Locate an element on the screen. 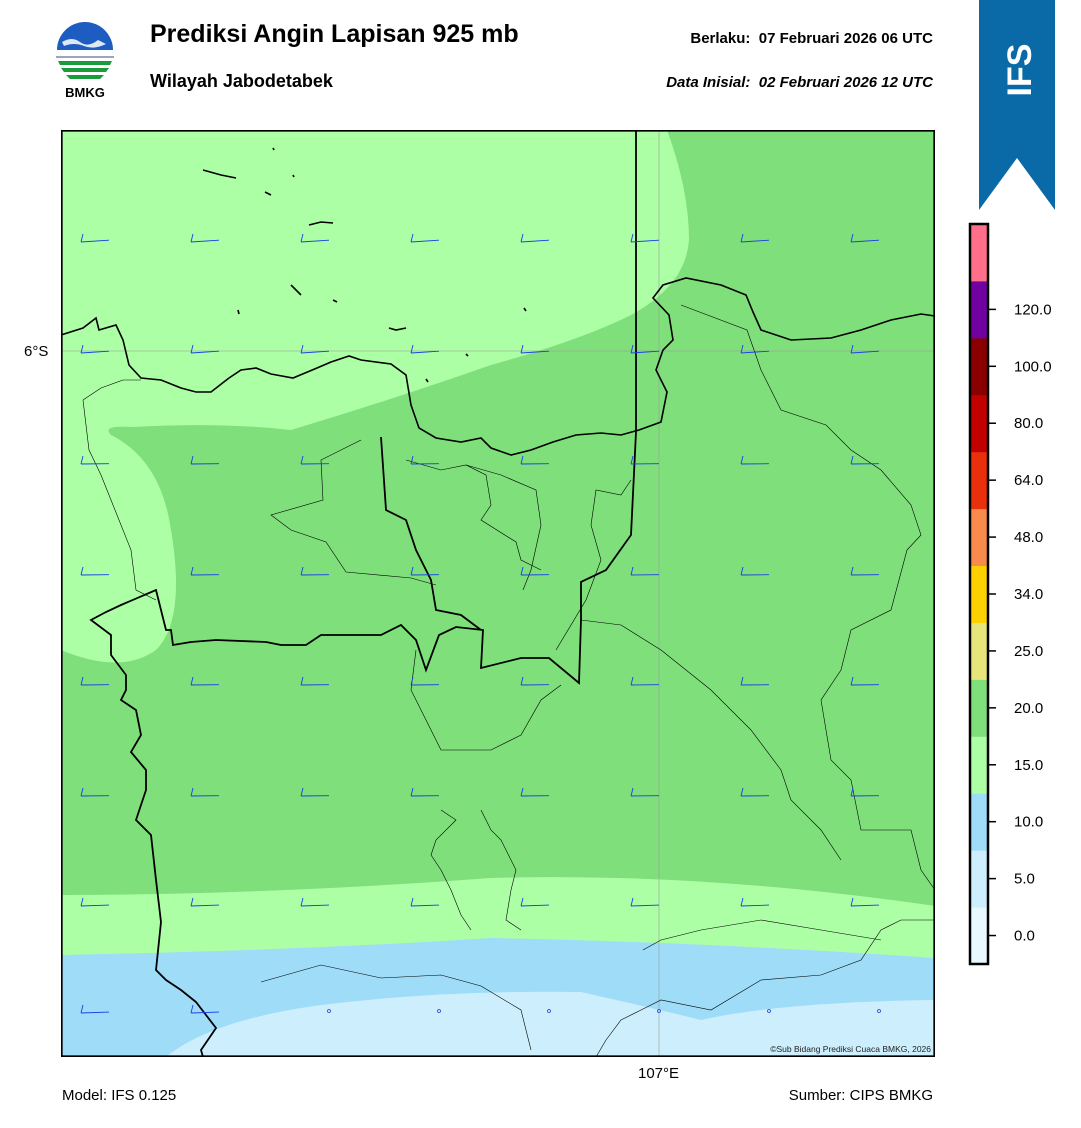 The width and height of the screenshot is (1081, 1128). colorbar-tick-label: 10.0 is located at coordinates (1028, 822).